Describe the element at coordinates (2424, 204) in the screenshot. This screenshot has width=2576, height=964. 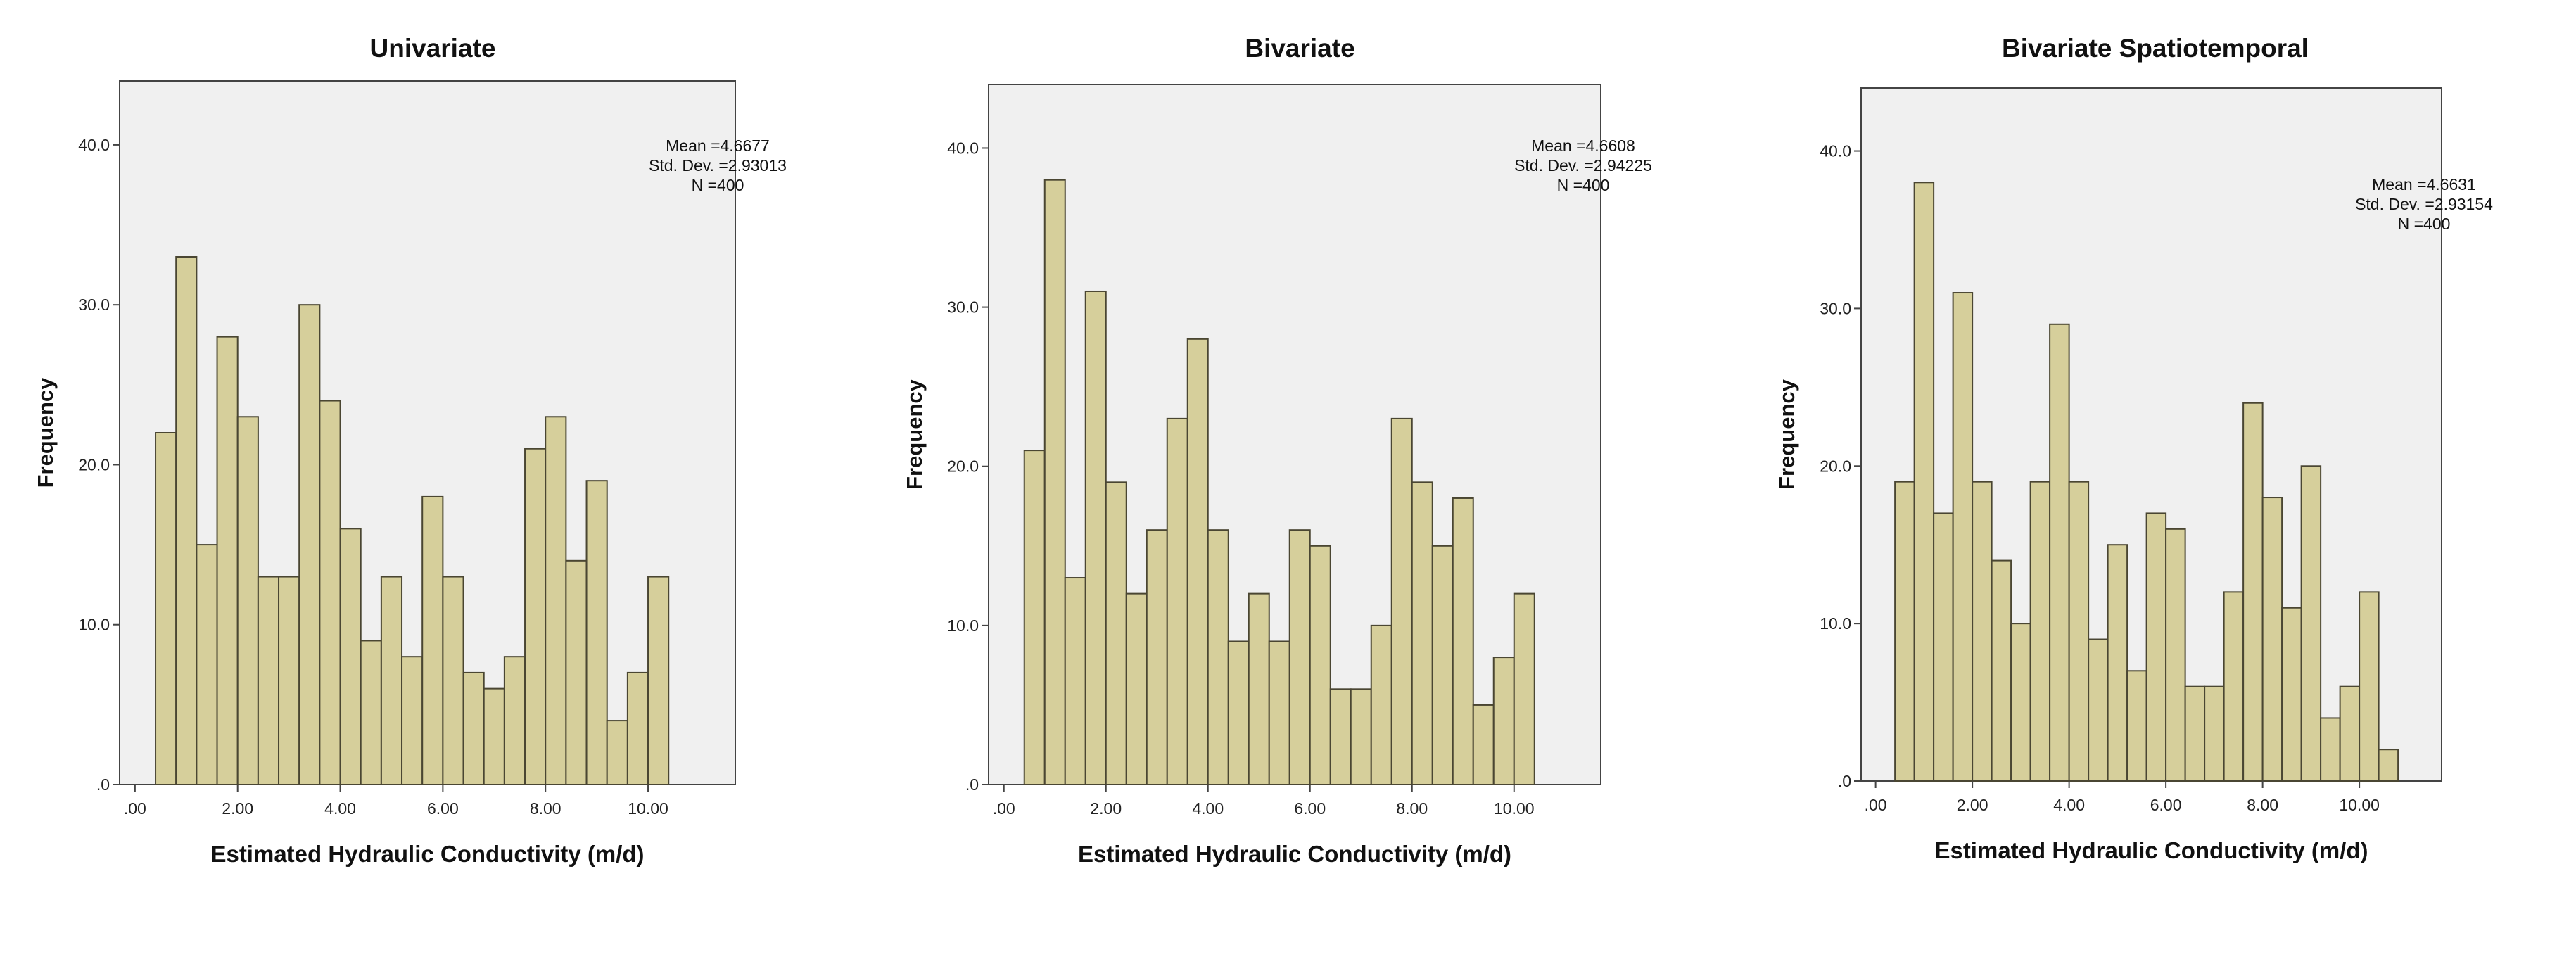
I see `stats-line: Std. Dev. =2.93154` at that location.